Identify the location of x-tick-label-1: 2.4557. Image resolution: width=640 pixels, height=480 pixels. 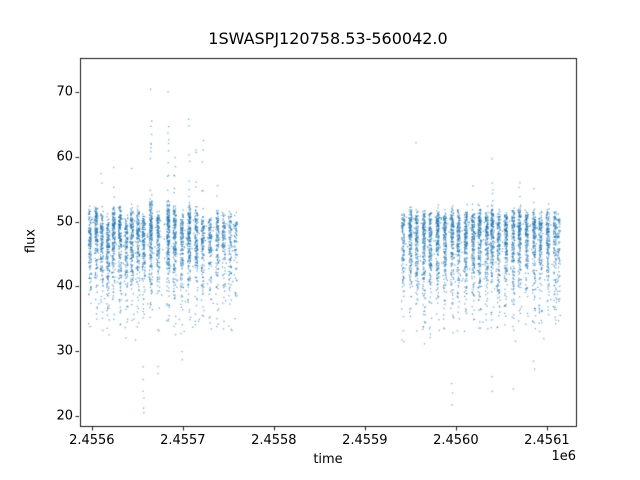
(183, 440).